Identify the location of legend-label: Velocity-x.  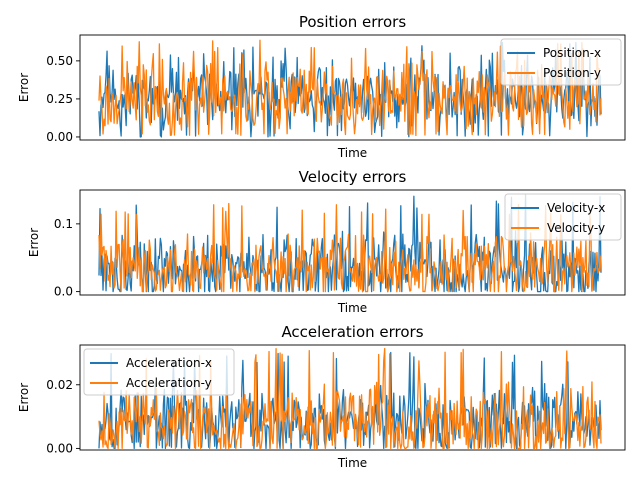
(576, 208).